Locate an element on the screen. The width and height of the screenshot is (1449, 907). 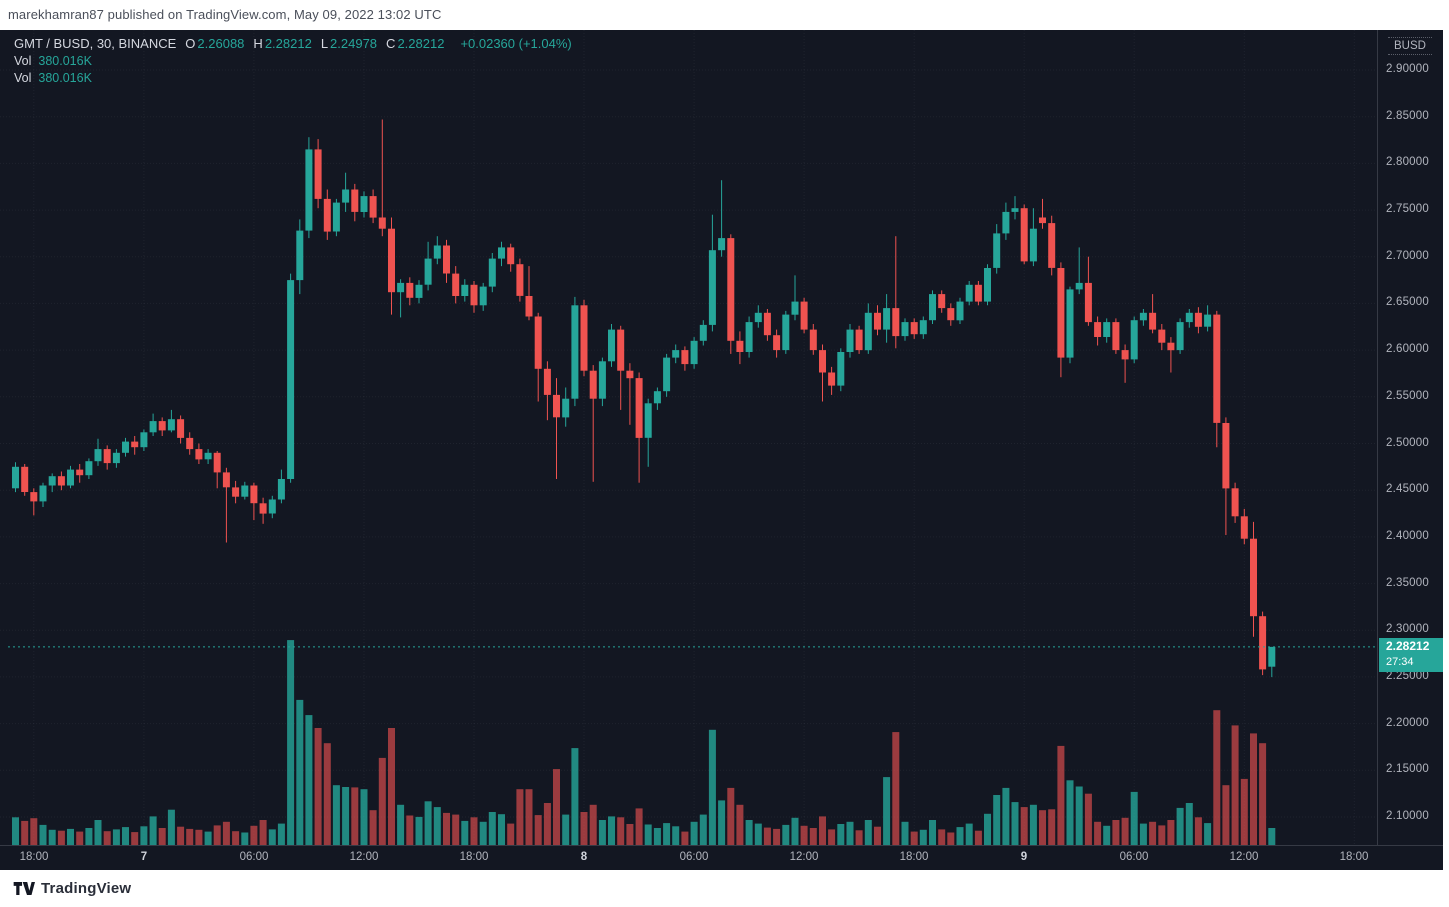
last-price-value: 2.28212 is located at coordinates (1408, 646).